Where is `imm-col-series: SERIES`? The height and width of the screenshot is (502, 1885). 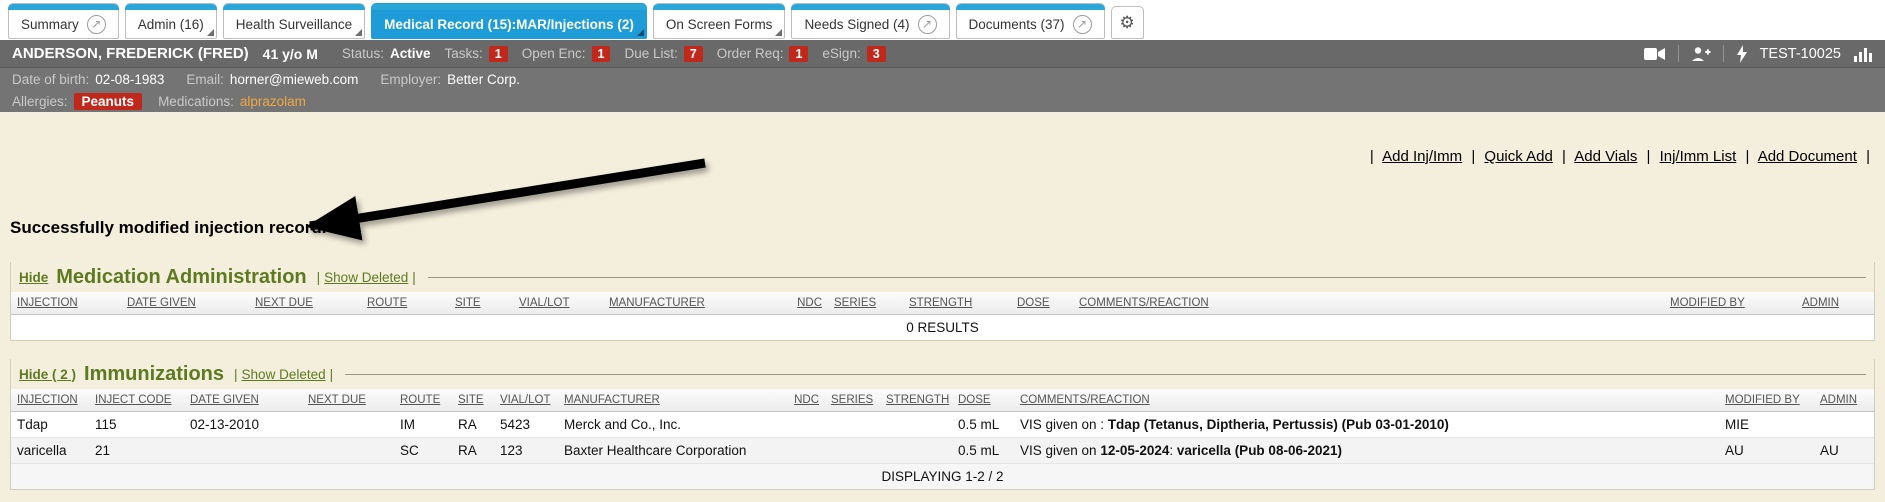 imm-col-series: SERIES is located at coordinates (852, 400).